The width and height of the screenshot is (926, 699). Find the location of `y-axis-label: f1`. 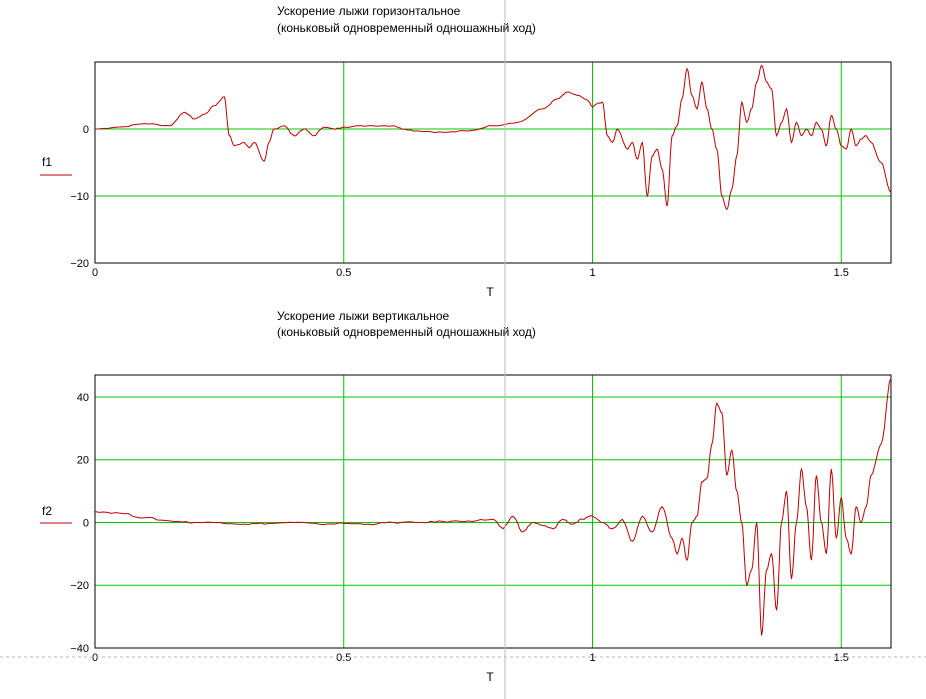

y-axis-label: f1 is located at coordinates (47, 162).